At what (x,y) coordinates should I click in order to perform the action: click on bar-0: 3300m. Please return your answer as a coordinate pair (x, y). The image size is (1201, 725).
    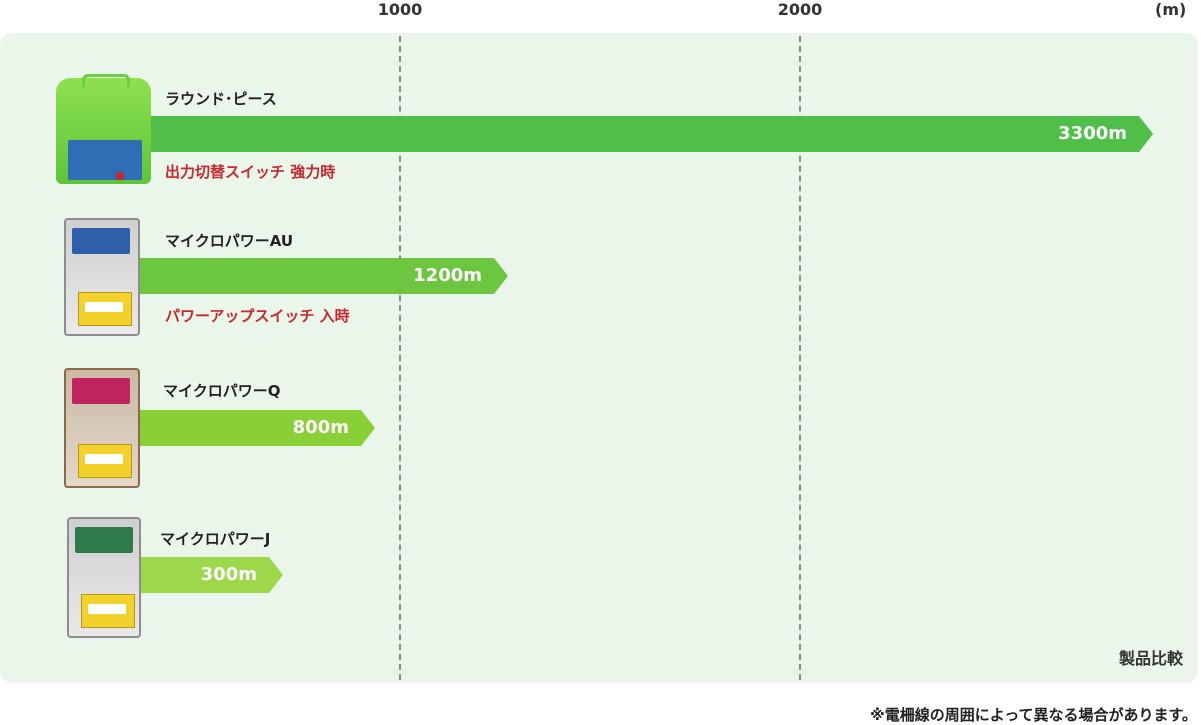
    Looking at the image, I should click on (651, 134).